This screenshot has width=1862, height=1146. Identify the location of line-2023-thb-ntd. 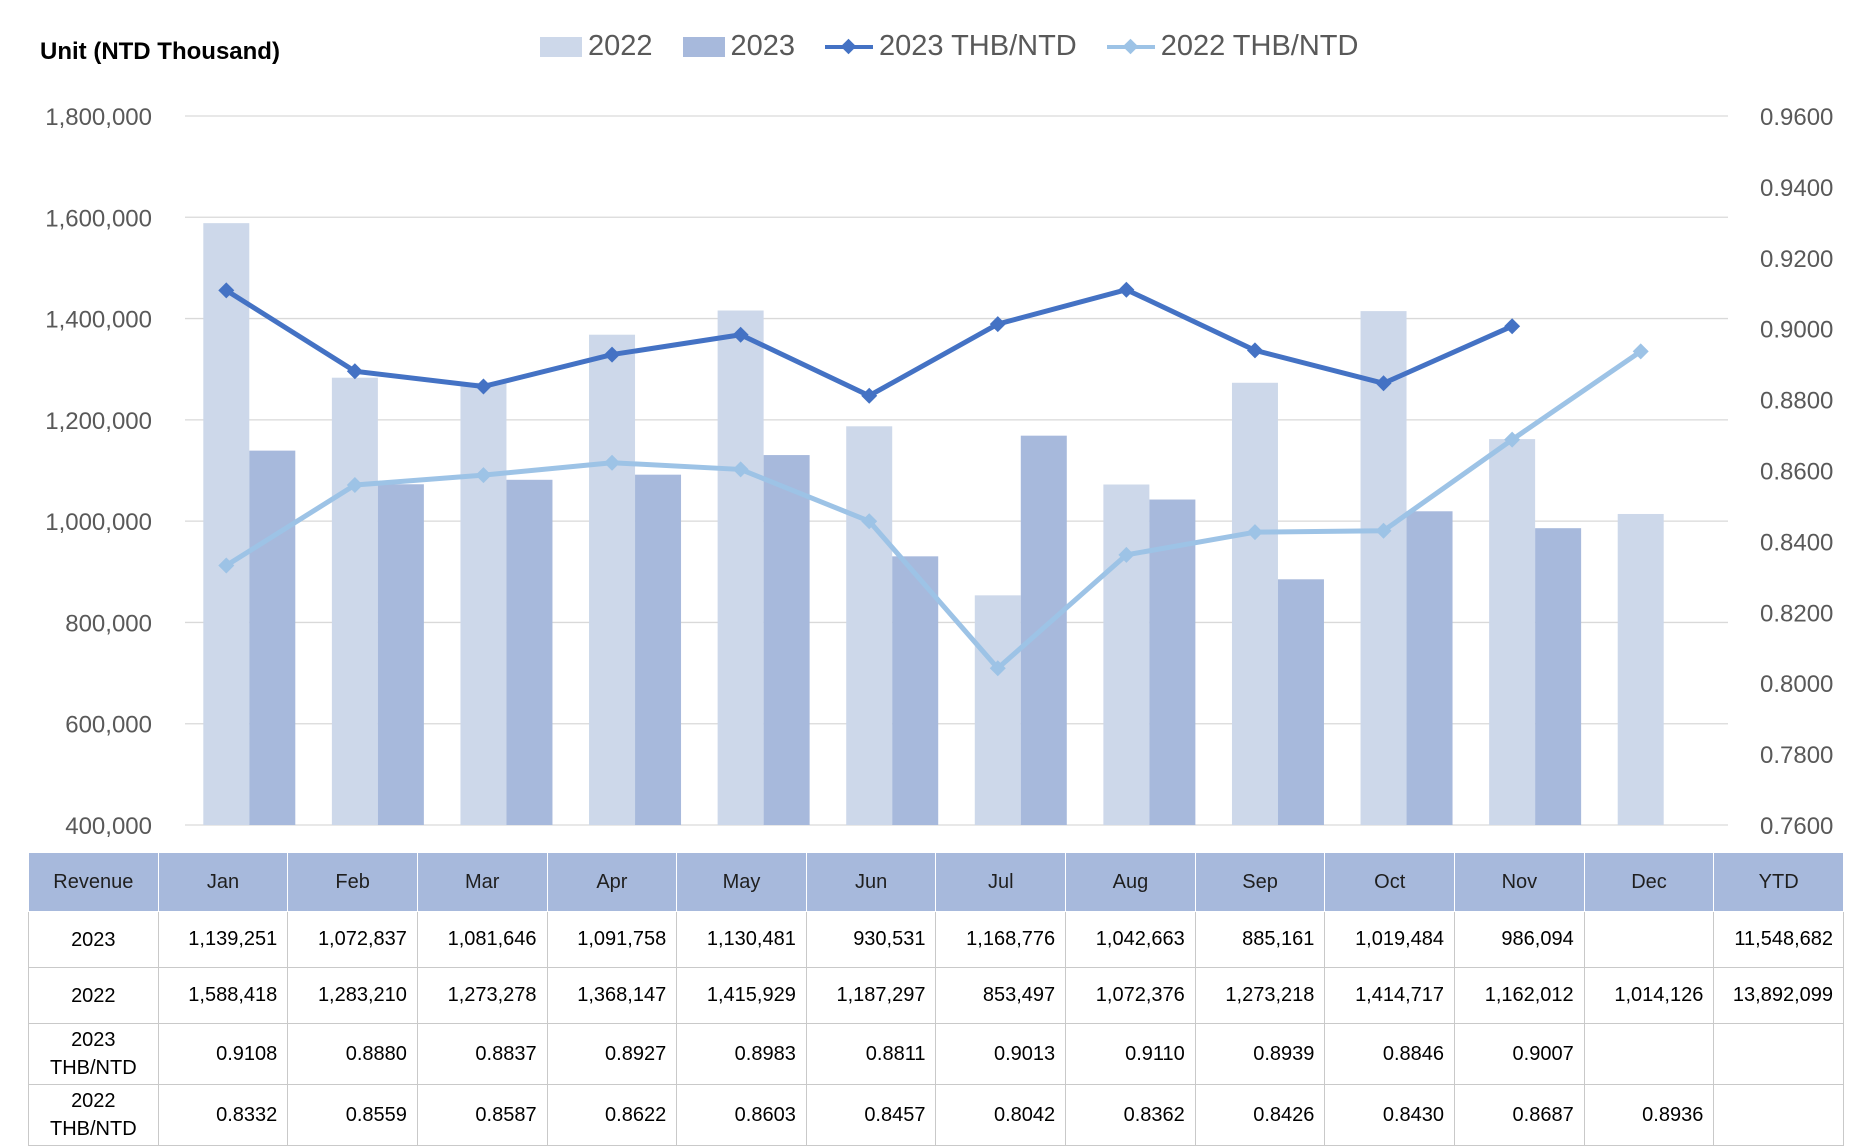
(869, 343).